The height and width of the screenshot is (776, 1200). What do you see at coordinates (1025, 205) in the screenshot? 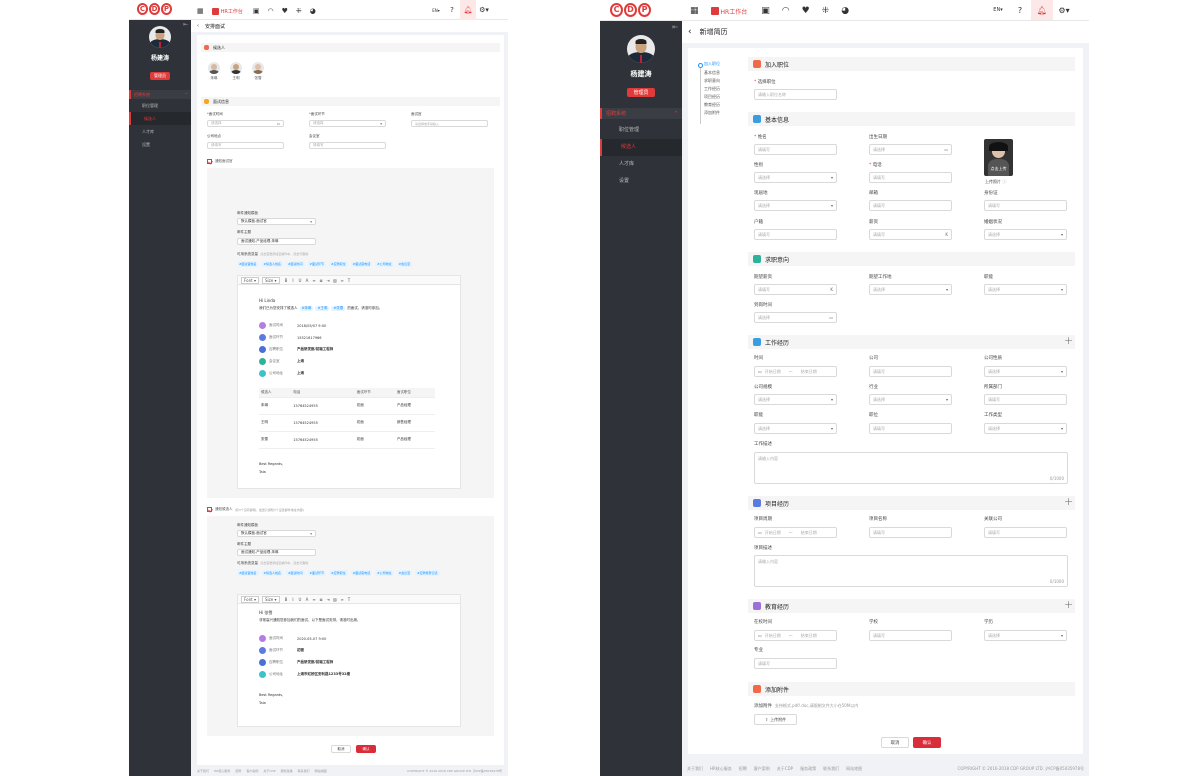
I see `idcard-input: 请填写` at bounding box center [1025, 205].